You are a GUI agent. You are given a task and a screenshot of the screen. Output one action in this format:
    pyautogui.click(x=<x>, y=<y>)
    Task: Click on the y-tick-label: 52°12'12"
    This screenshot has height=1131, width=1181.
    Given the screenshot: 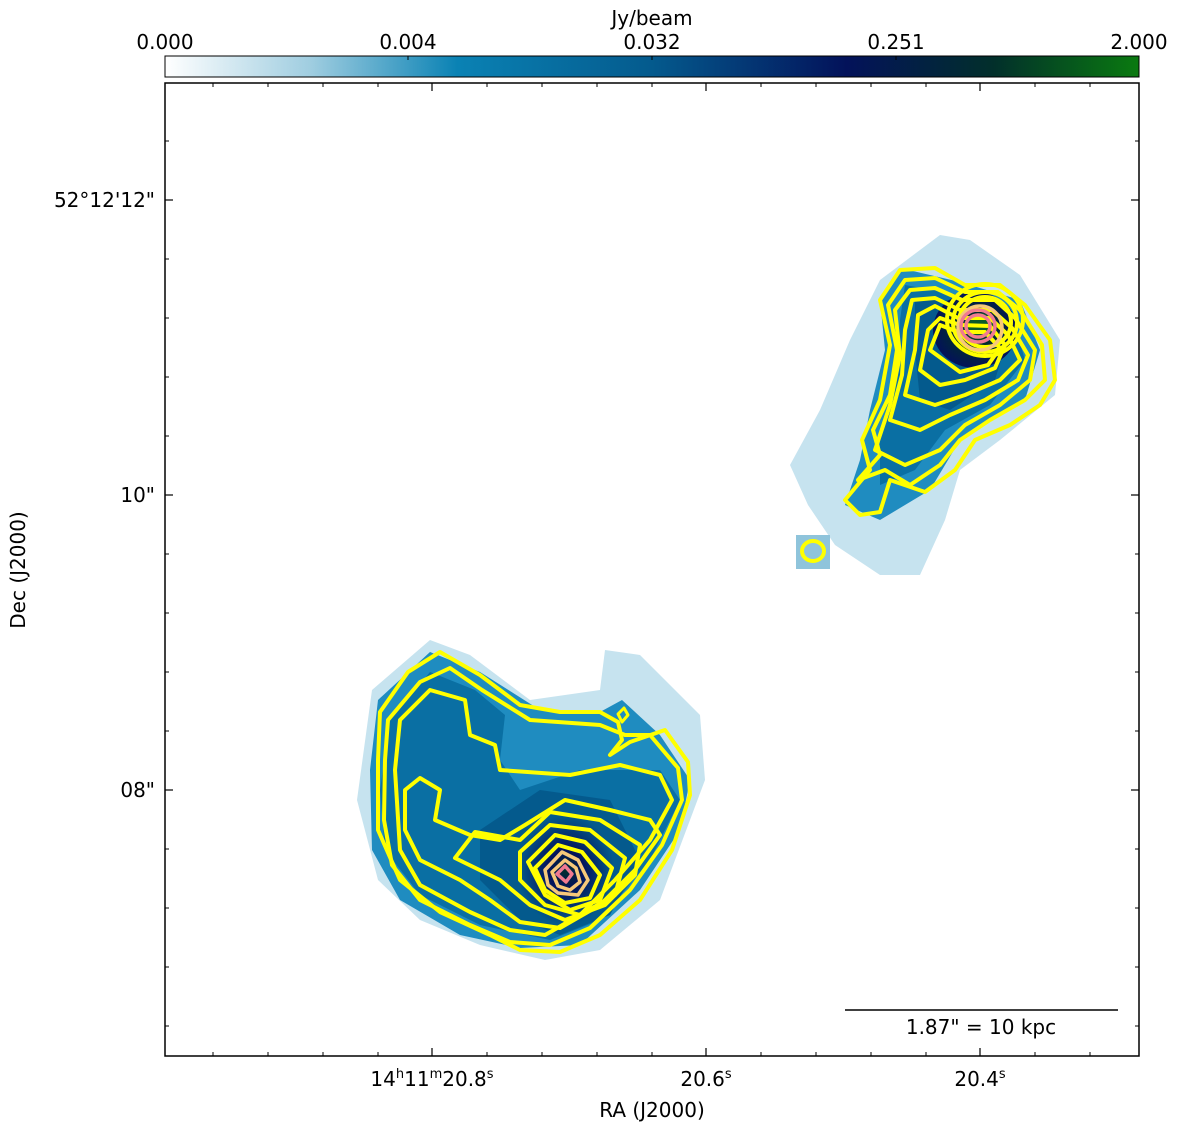 What is the action you would take?
    pyautogui.click(x=104, y=200)
    